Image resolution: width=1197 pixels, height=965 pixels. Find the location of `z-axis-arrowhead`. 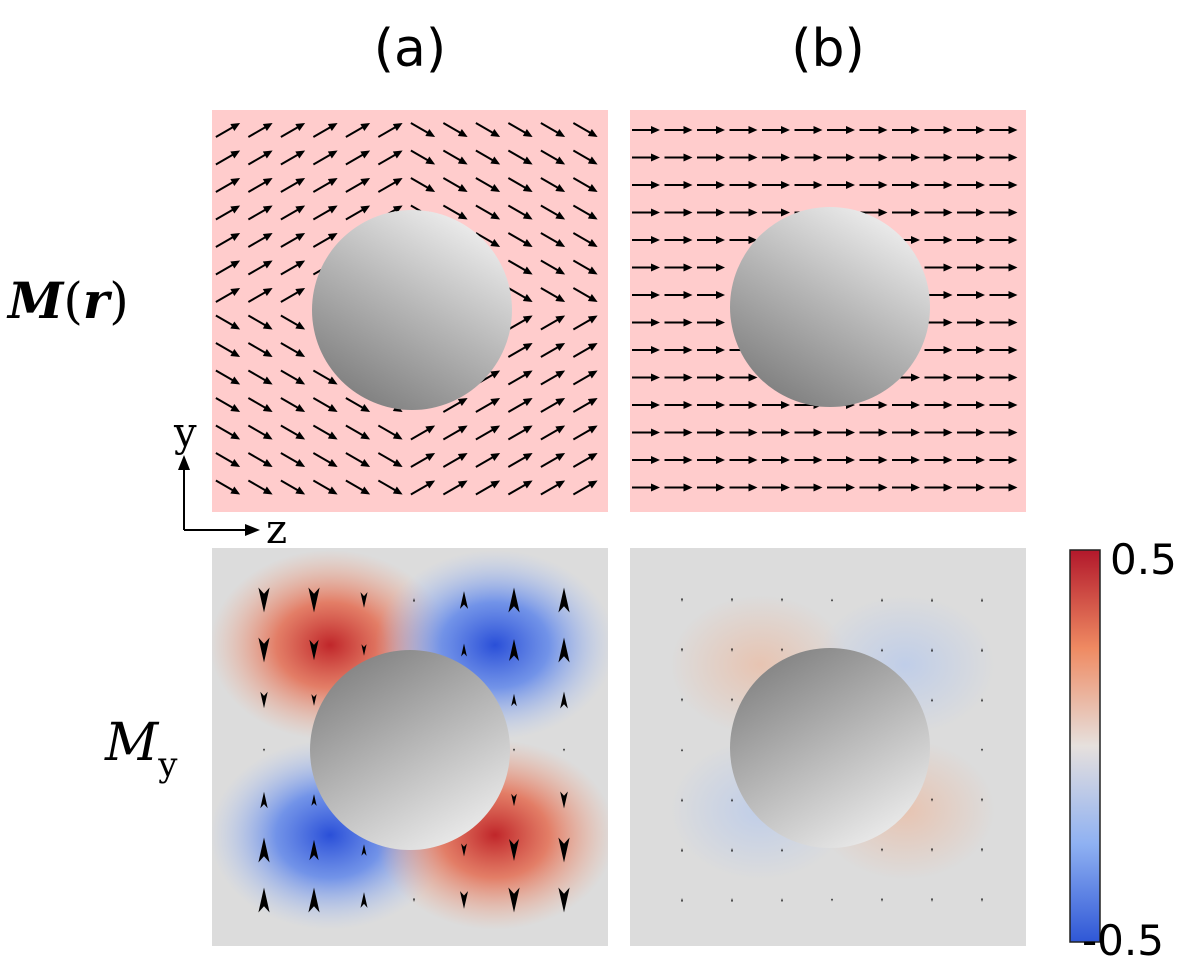

z-axis-arrowhead is located at coordinates (252, 530).